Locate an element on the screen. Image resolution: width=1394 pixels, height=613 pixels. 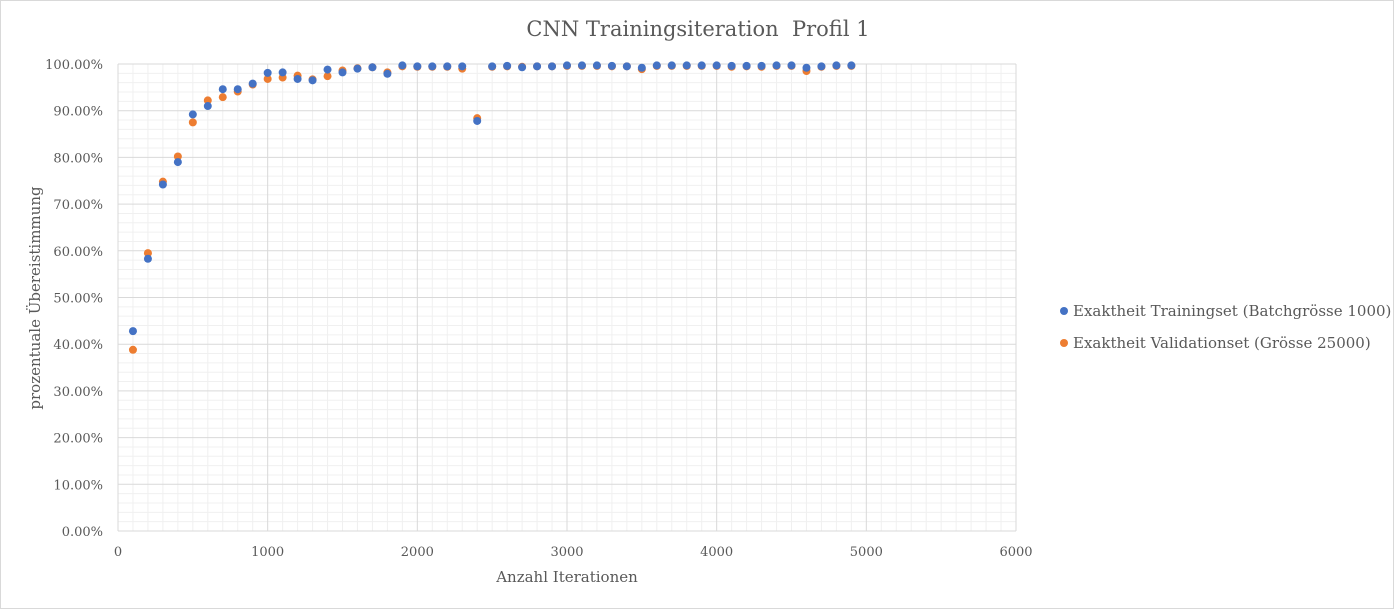
legend-item: Exaktheit Validationset (Grösse 25000) is located at coordinates (1215, 343).